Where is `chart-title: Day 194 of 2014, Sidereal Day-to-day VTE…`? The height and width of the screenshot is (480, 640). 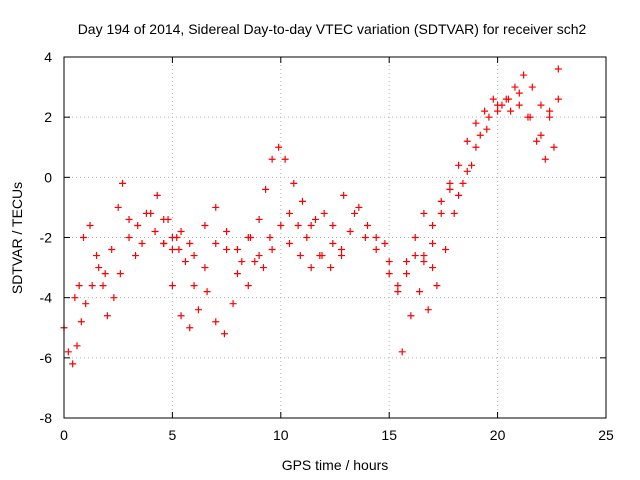 chart-title: Day 194 of 2014, Sidereal Day-to-day VTE… is located at coordinates (332, 29).